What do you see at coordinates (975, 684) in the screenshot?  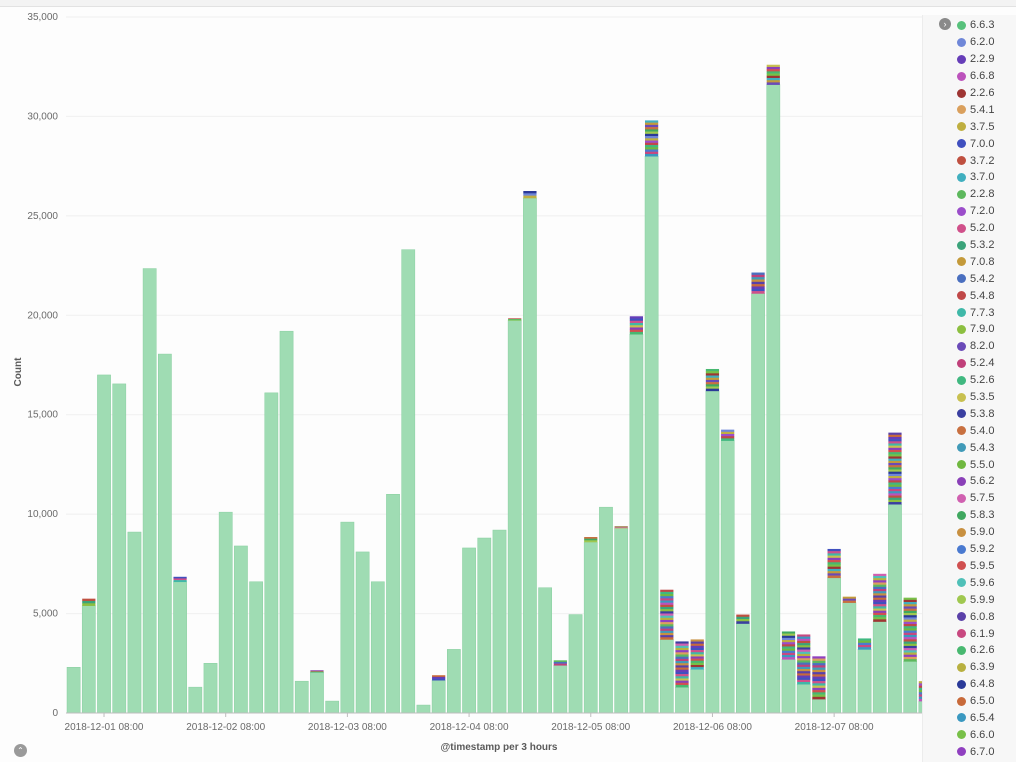 I see `legend-item: 6.4.8` at bounding box center [975, 684].